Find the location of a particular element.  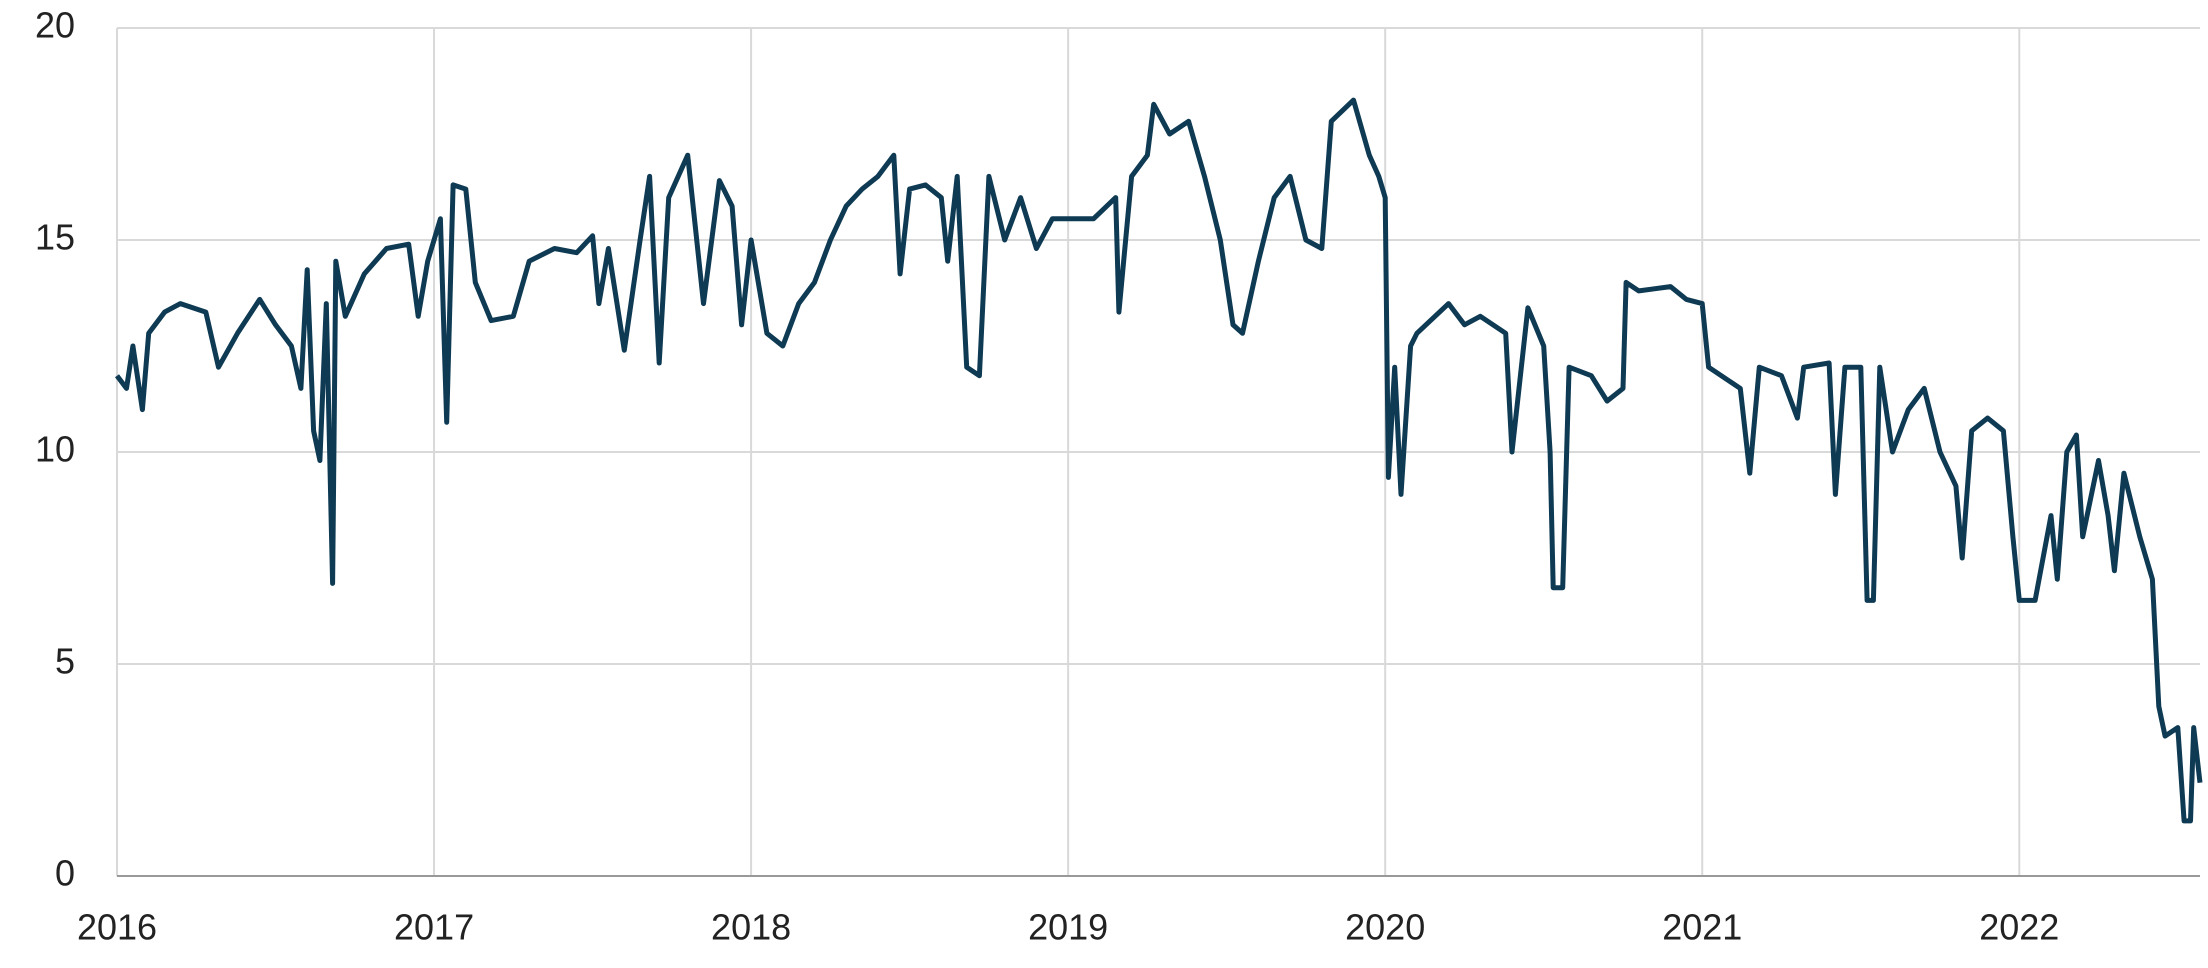

x-tick-label: 2019 is located at coordinates (1068, 927).